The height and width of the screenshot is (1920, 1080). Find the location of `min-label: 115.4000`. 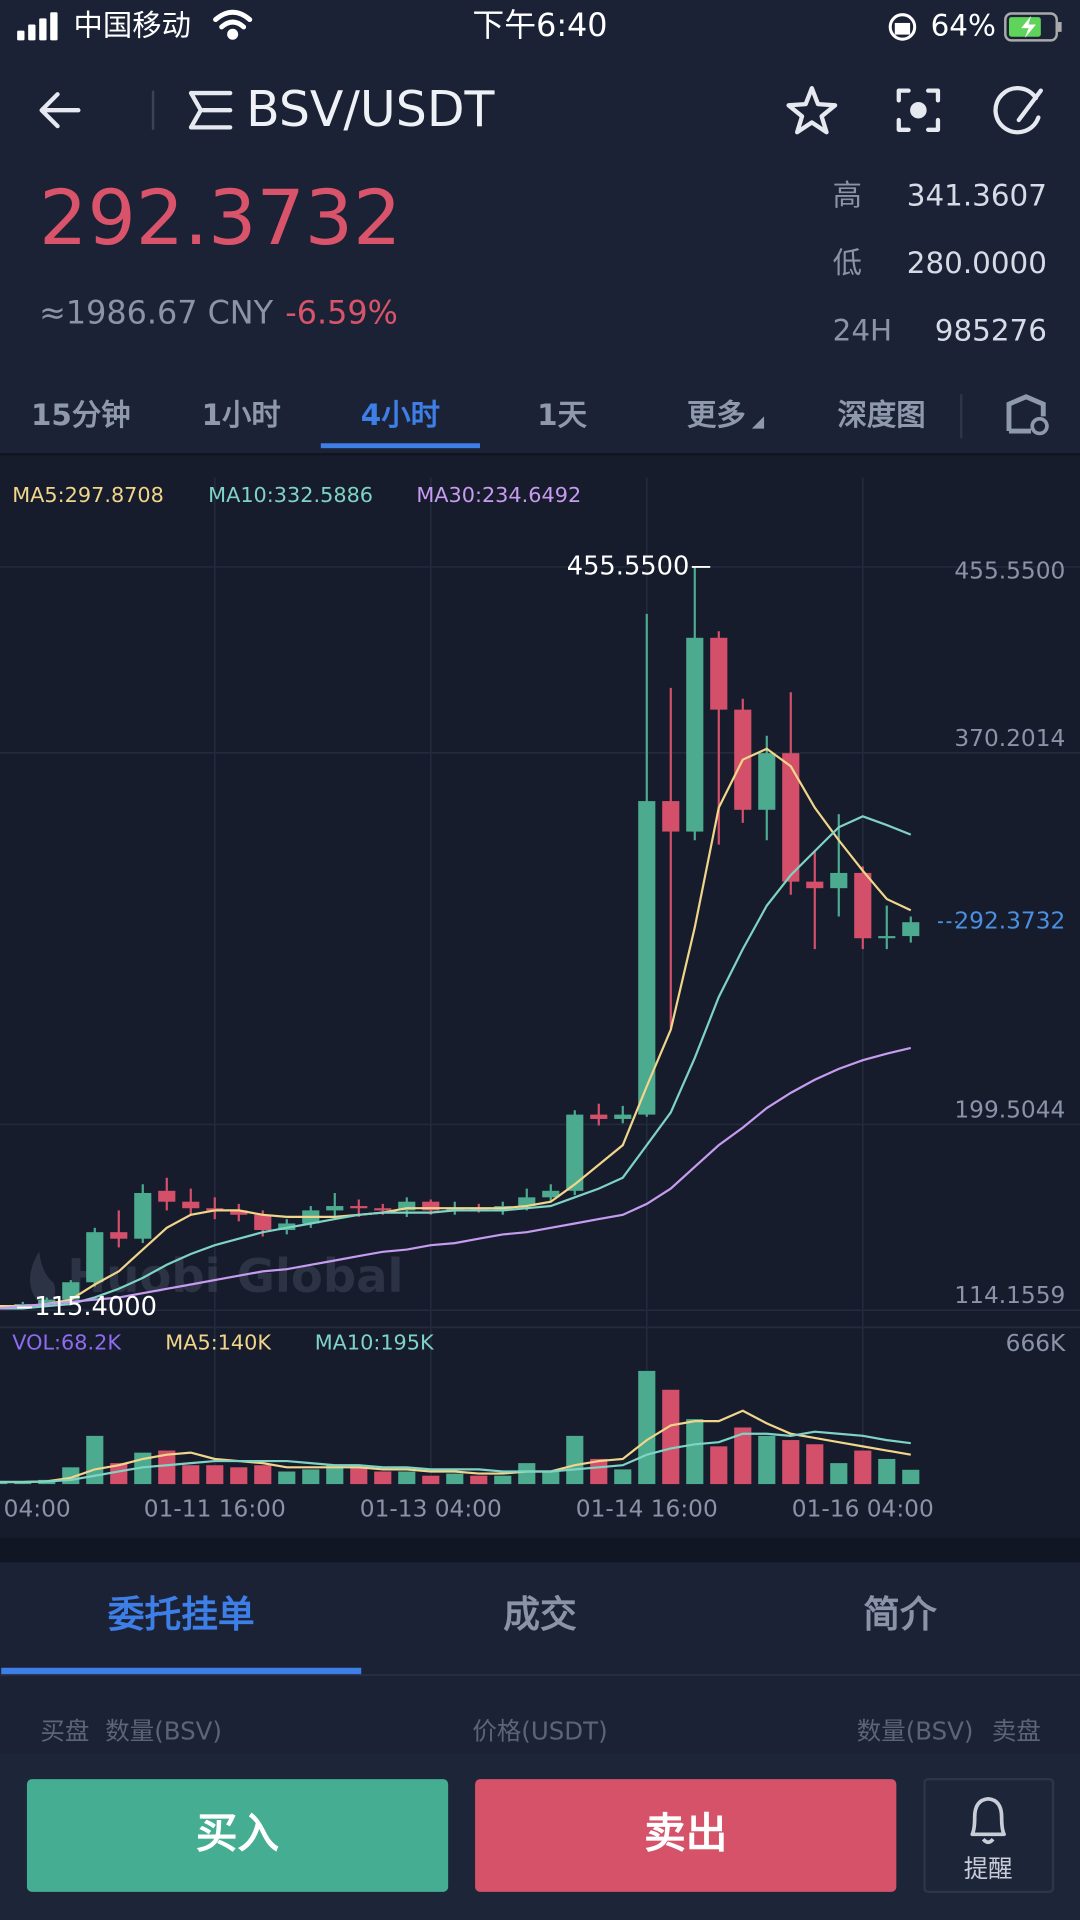

min-label: 115.4000 is located at coordinates (95, 1307).